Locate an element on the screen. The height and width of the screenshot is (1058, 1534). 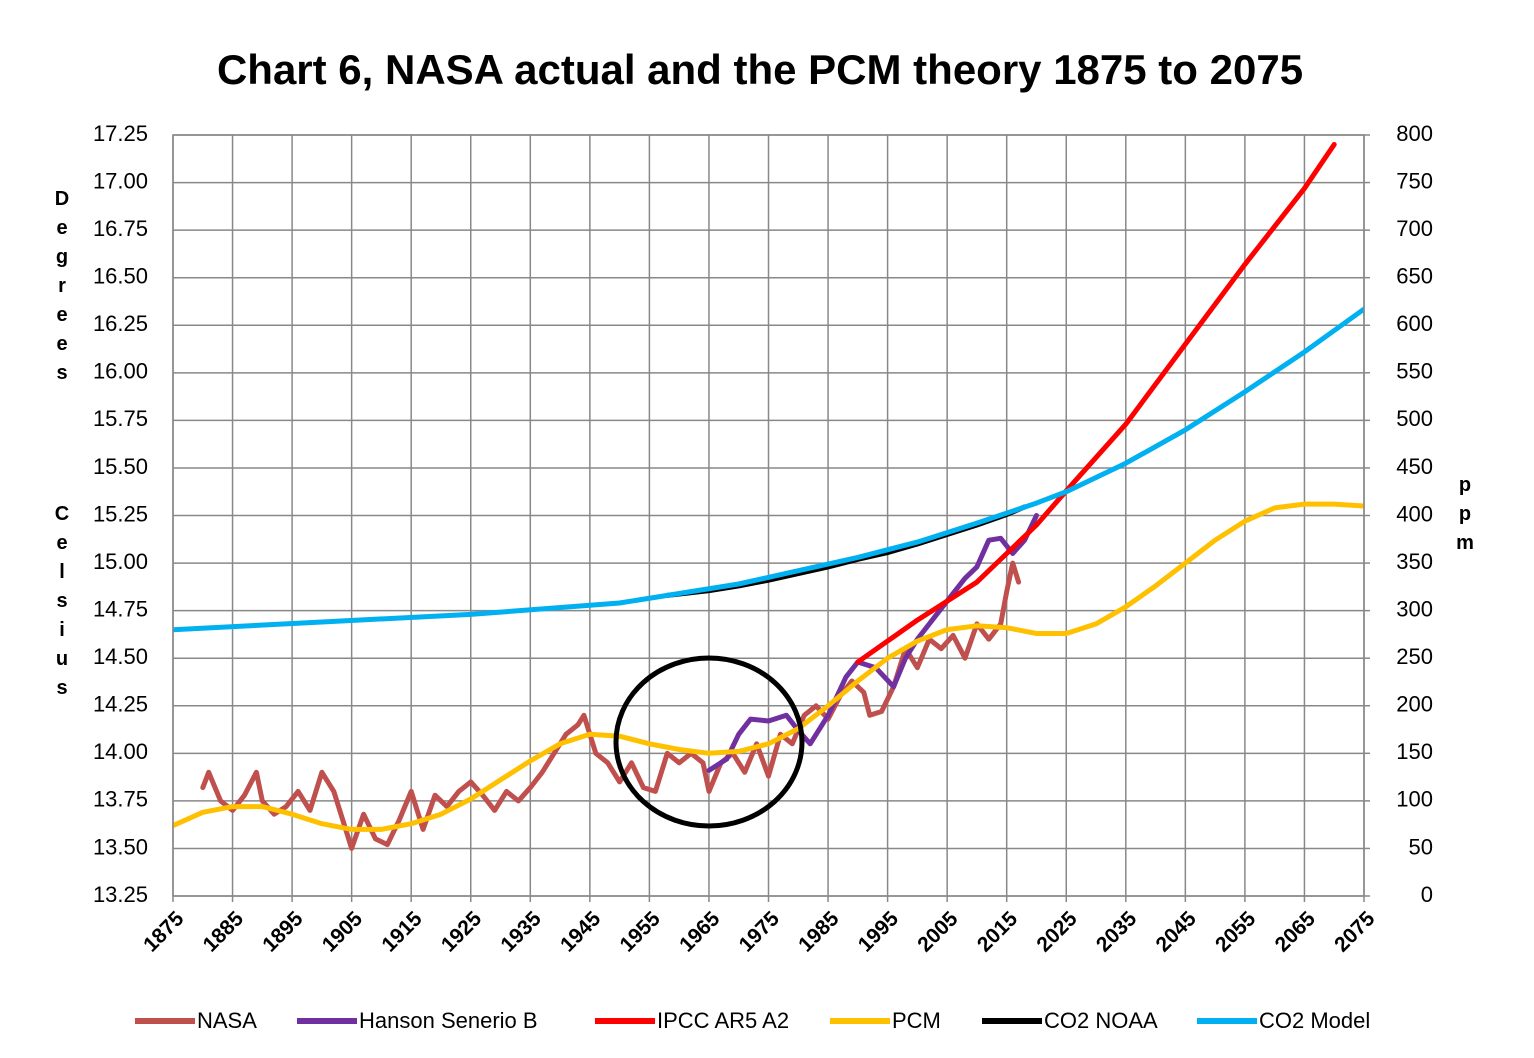
y-axis-label: Degrees is located at coordinates (62, 289).